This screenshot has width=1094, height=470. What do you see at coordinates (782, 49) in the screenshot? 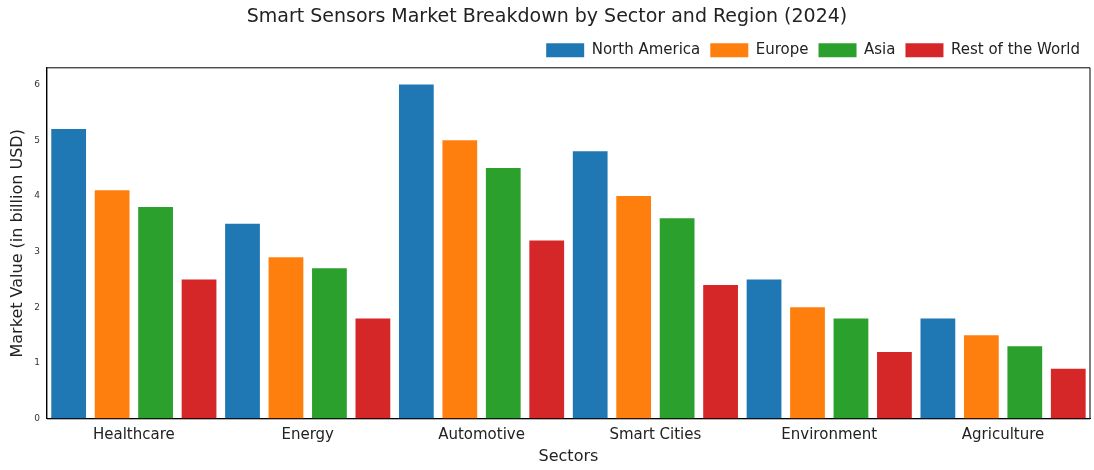
I see `legend-label: Europe` at bounding box center [782, 49].